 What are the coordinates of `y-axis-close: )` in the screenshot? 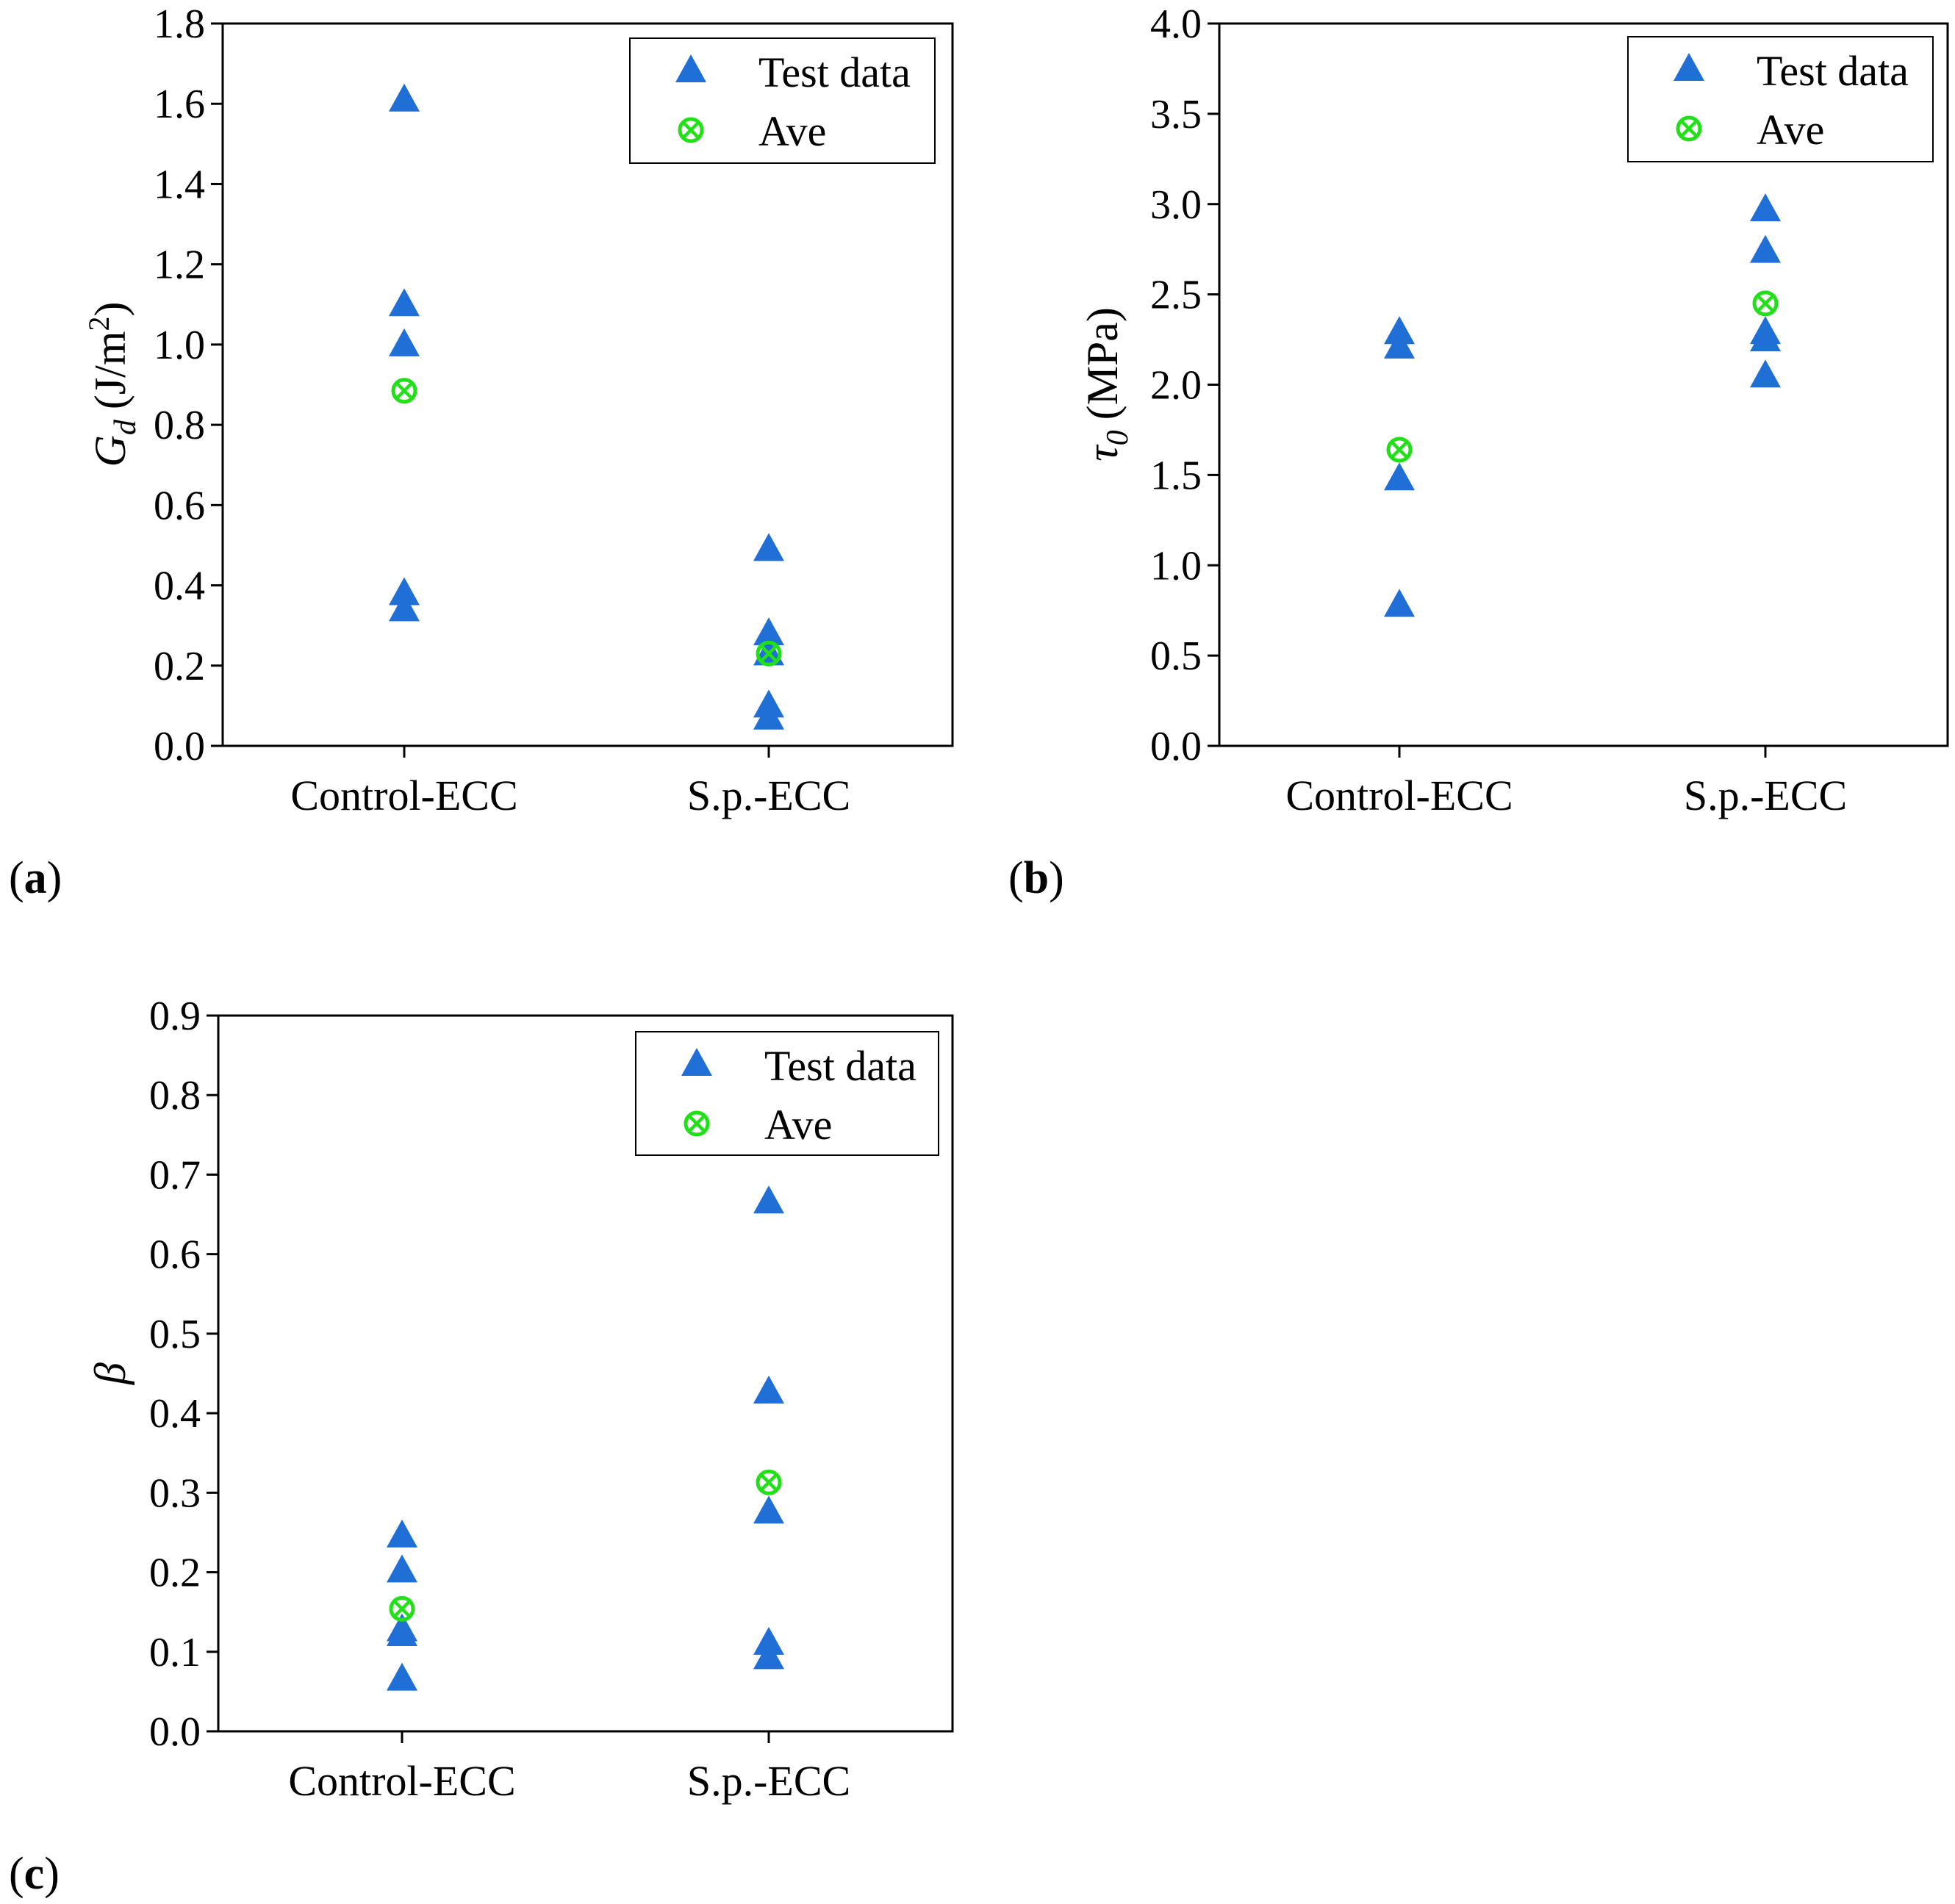 It's located at (110, 309).